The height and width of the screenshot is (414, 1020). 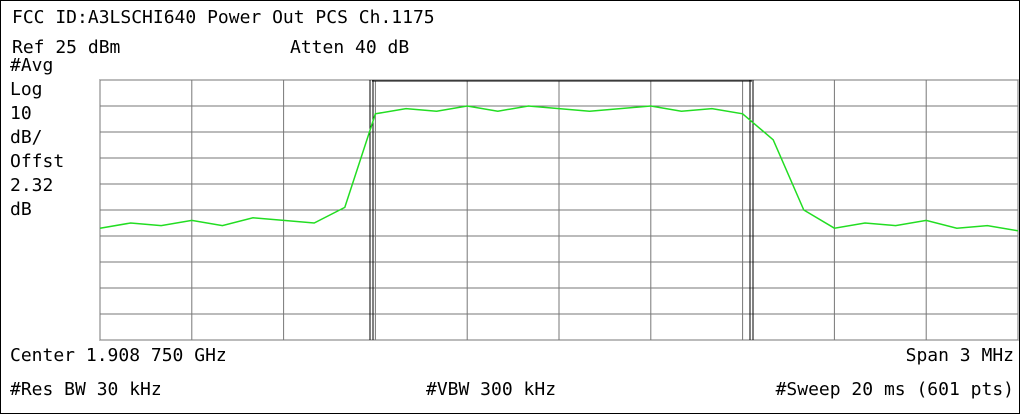 I want to click on side-label: dB/, so click(x=26, y=137).